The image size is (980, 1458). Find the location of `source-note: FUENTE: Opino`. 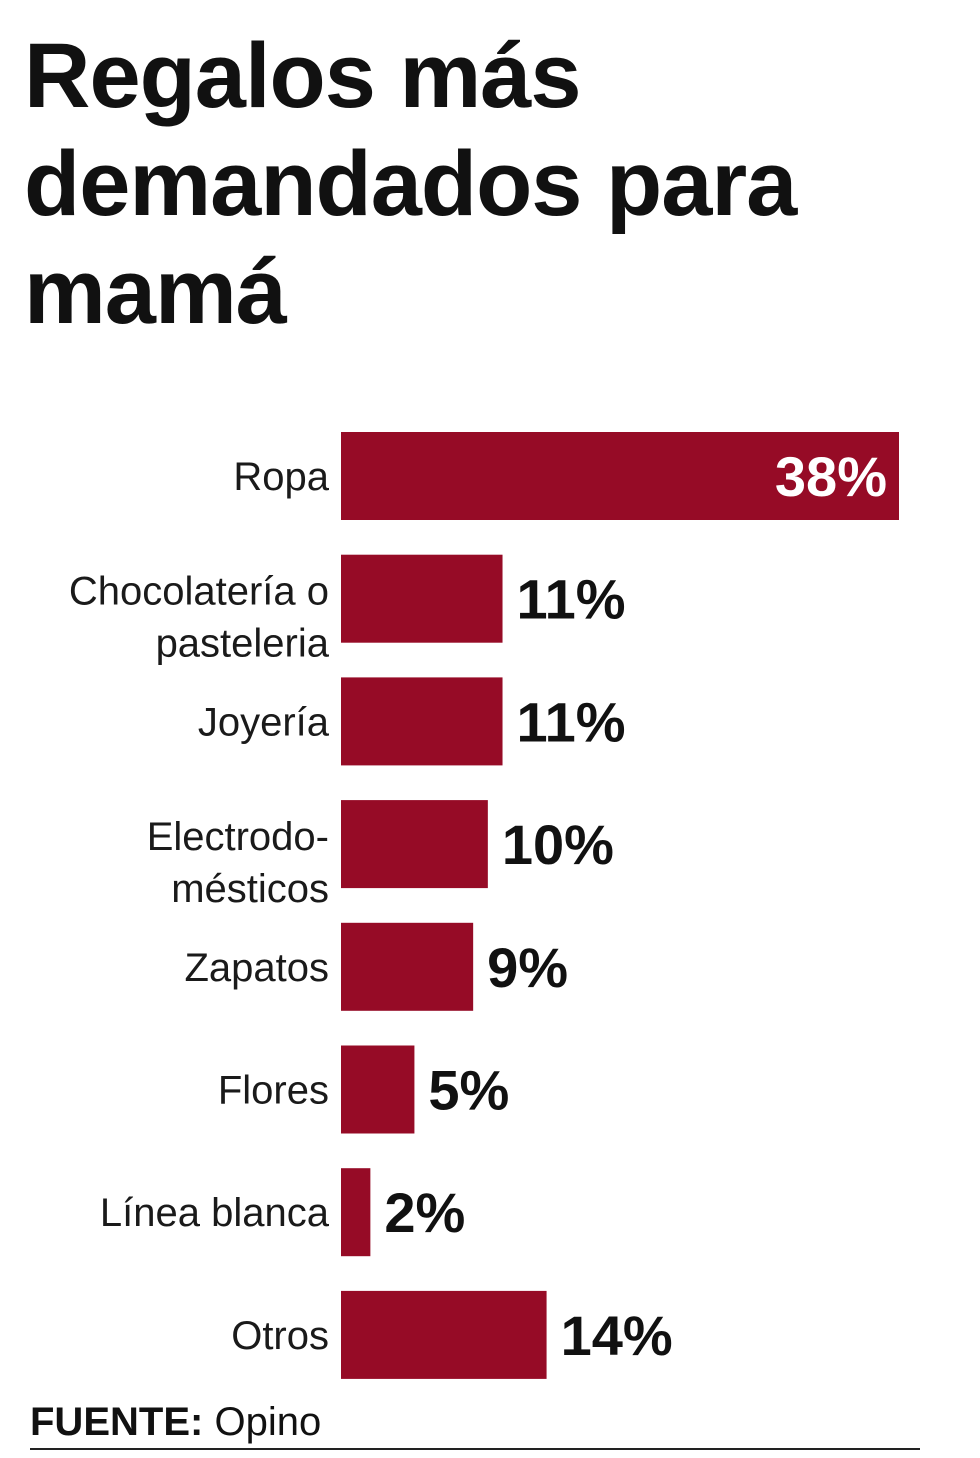

source-note: FUENTE: Opino is located at coordinates (175, 1422).